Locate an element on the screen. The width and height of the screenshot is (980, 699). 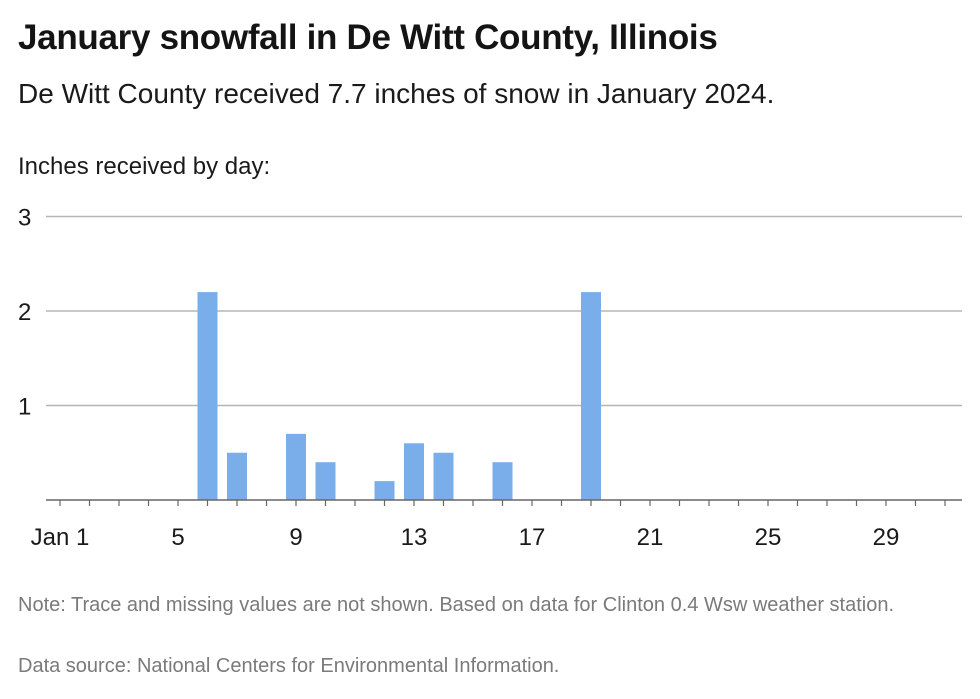
y-tick-label: 1 is located at coordinates (24, 407).